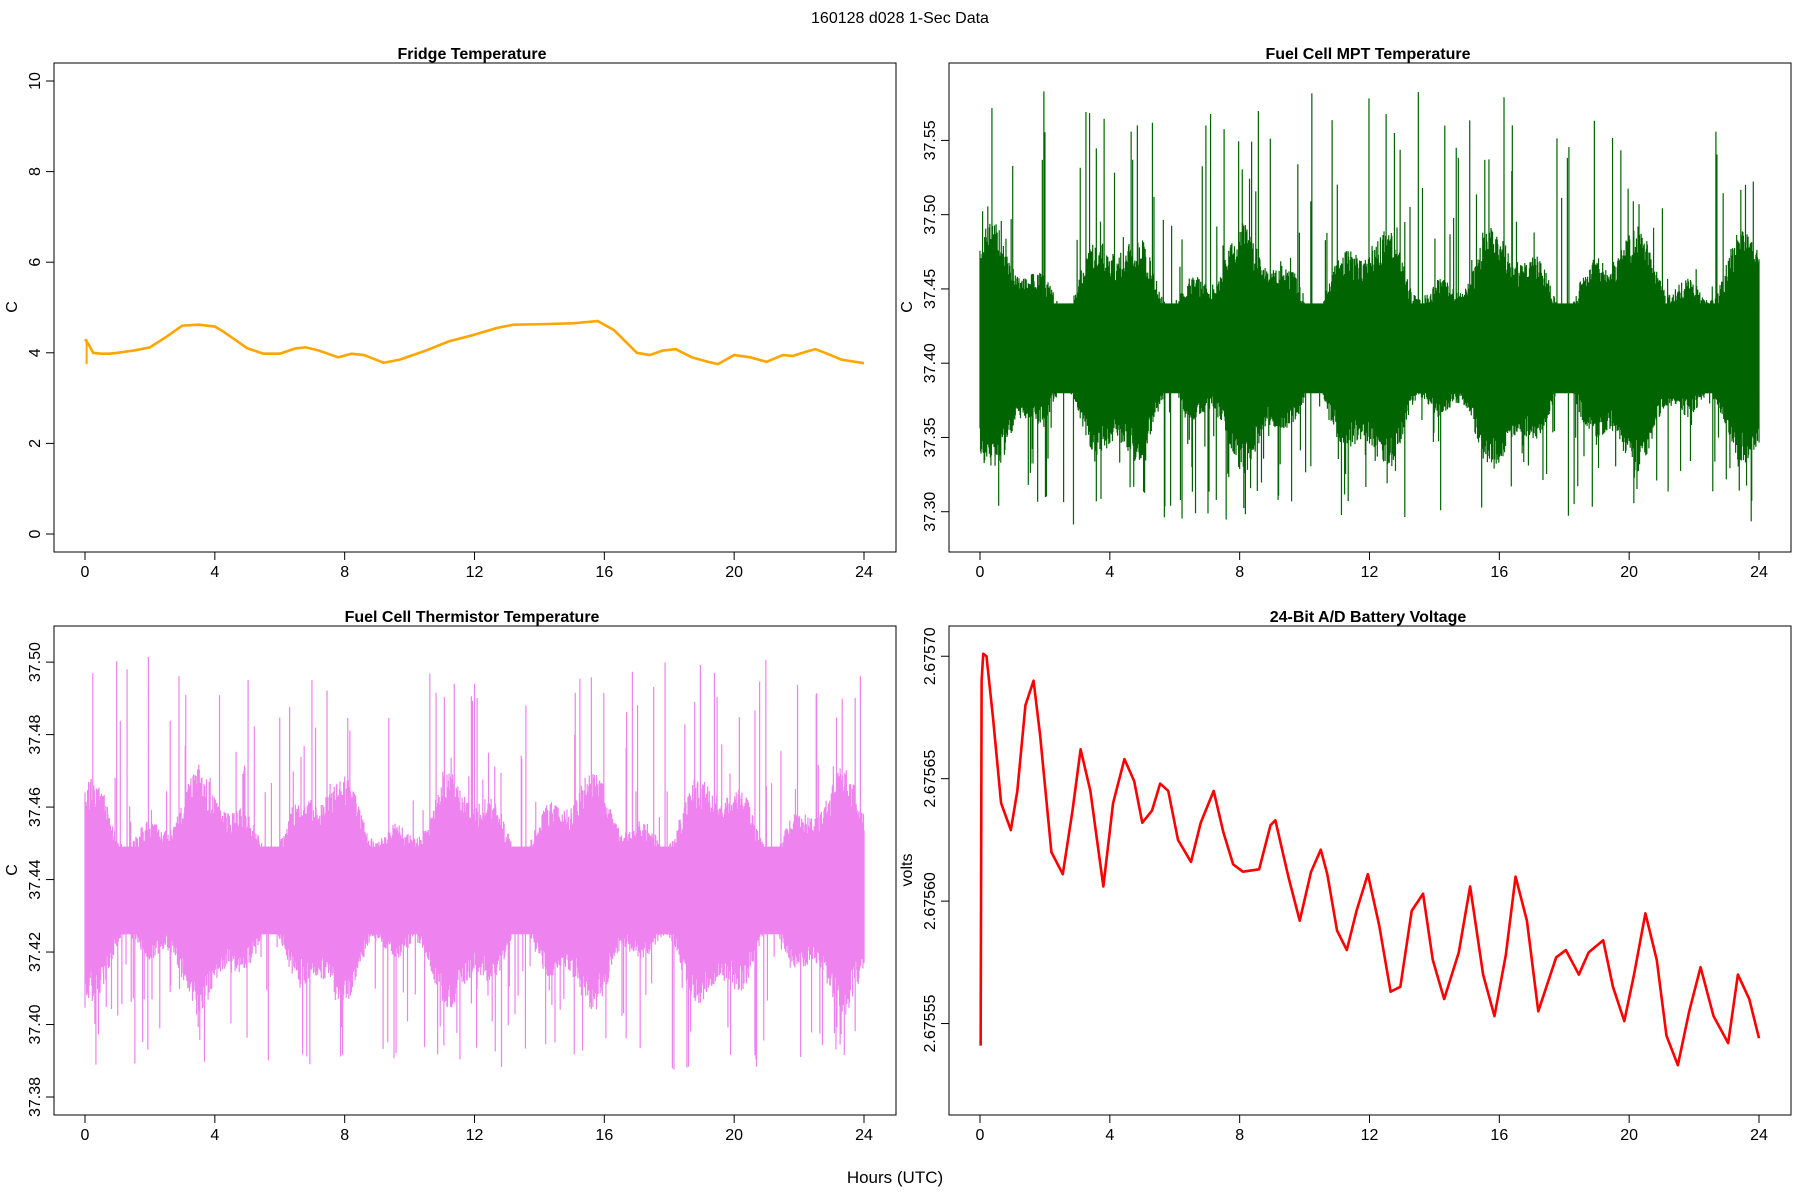 The height and width of the screenshot is (1200, 1800). Describe the element at coordinates (930, 779) in the screenshot. I see `y-tick-label: 2.67565` at that location.